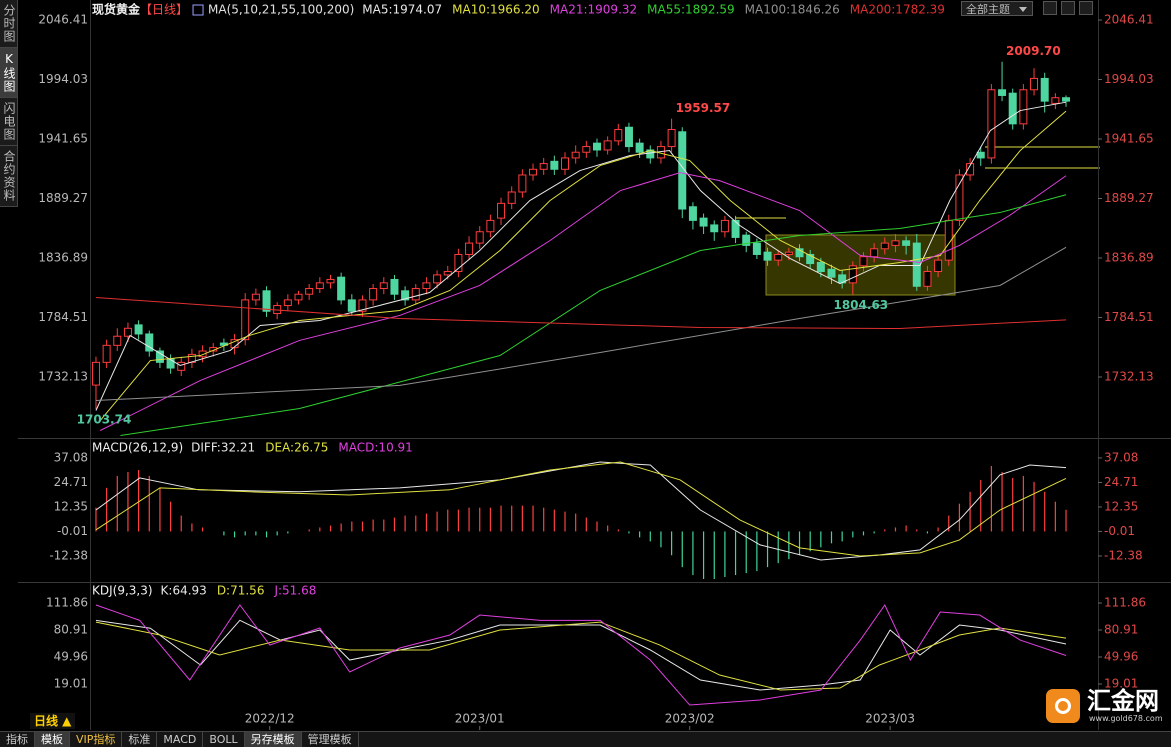 This screenshot has height=747, width=1171. Describe the element at coordinates (281, 10) in the screenshot. I see `legend-text: MA(5,10,21,55,100,200)` at that location.